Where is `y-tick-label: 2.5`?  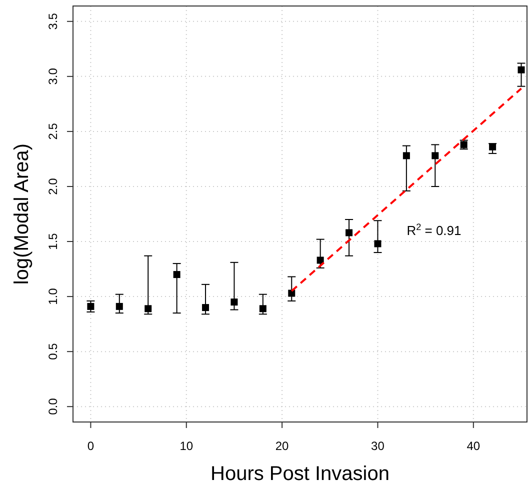 y-tick-label: 2.5 is located at coordinates (53, 131).